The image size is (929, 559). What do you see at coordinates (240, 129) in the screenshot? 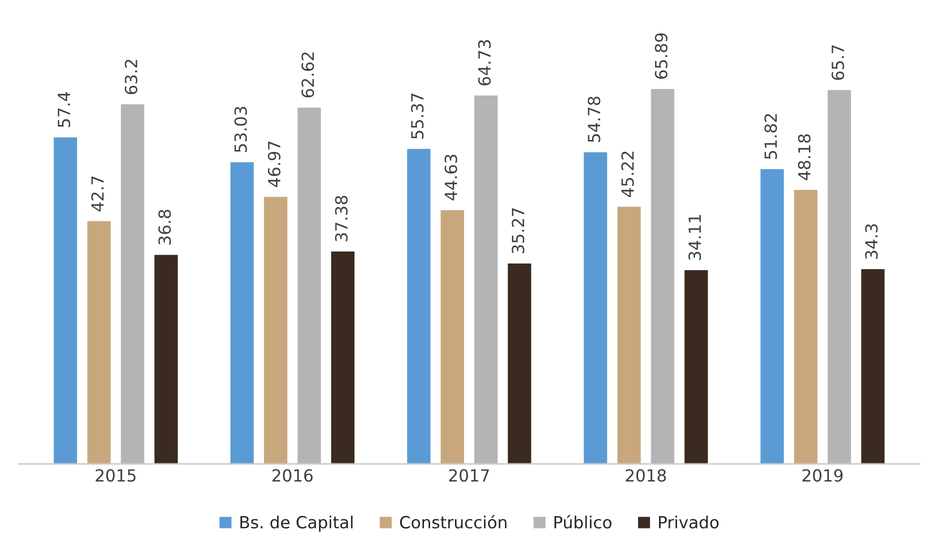
I see `data-label: 53.03` at bounding box center [240, 129].